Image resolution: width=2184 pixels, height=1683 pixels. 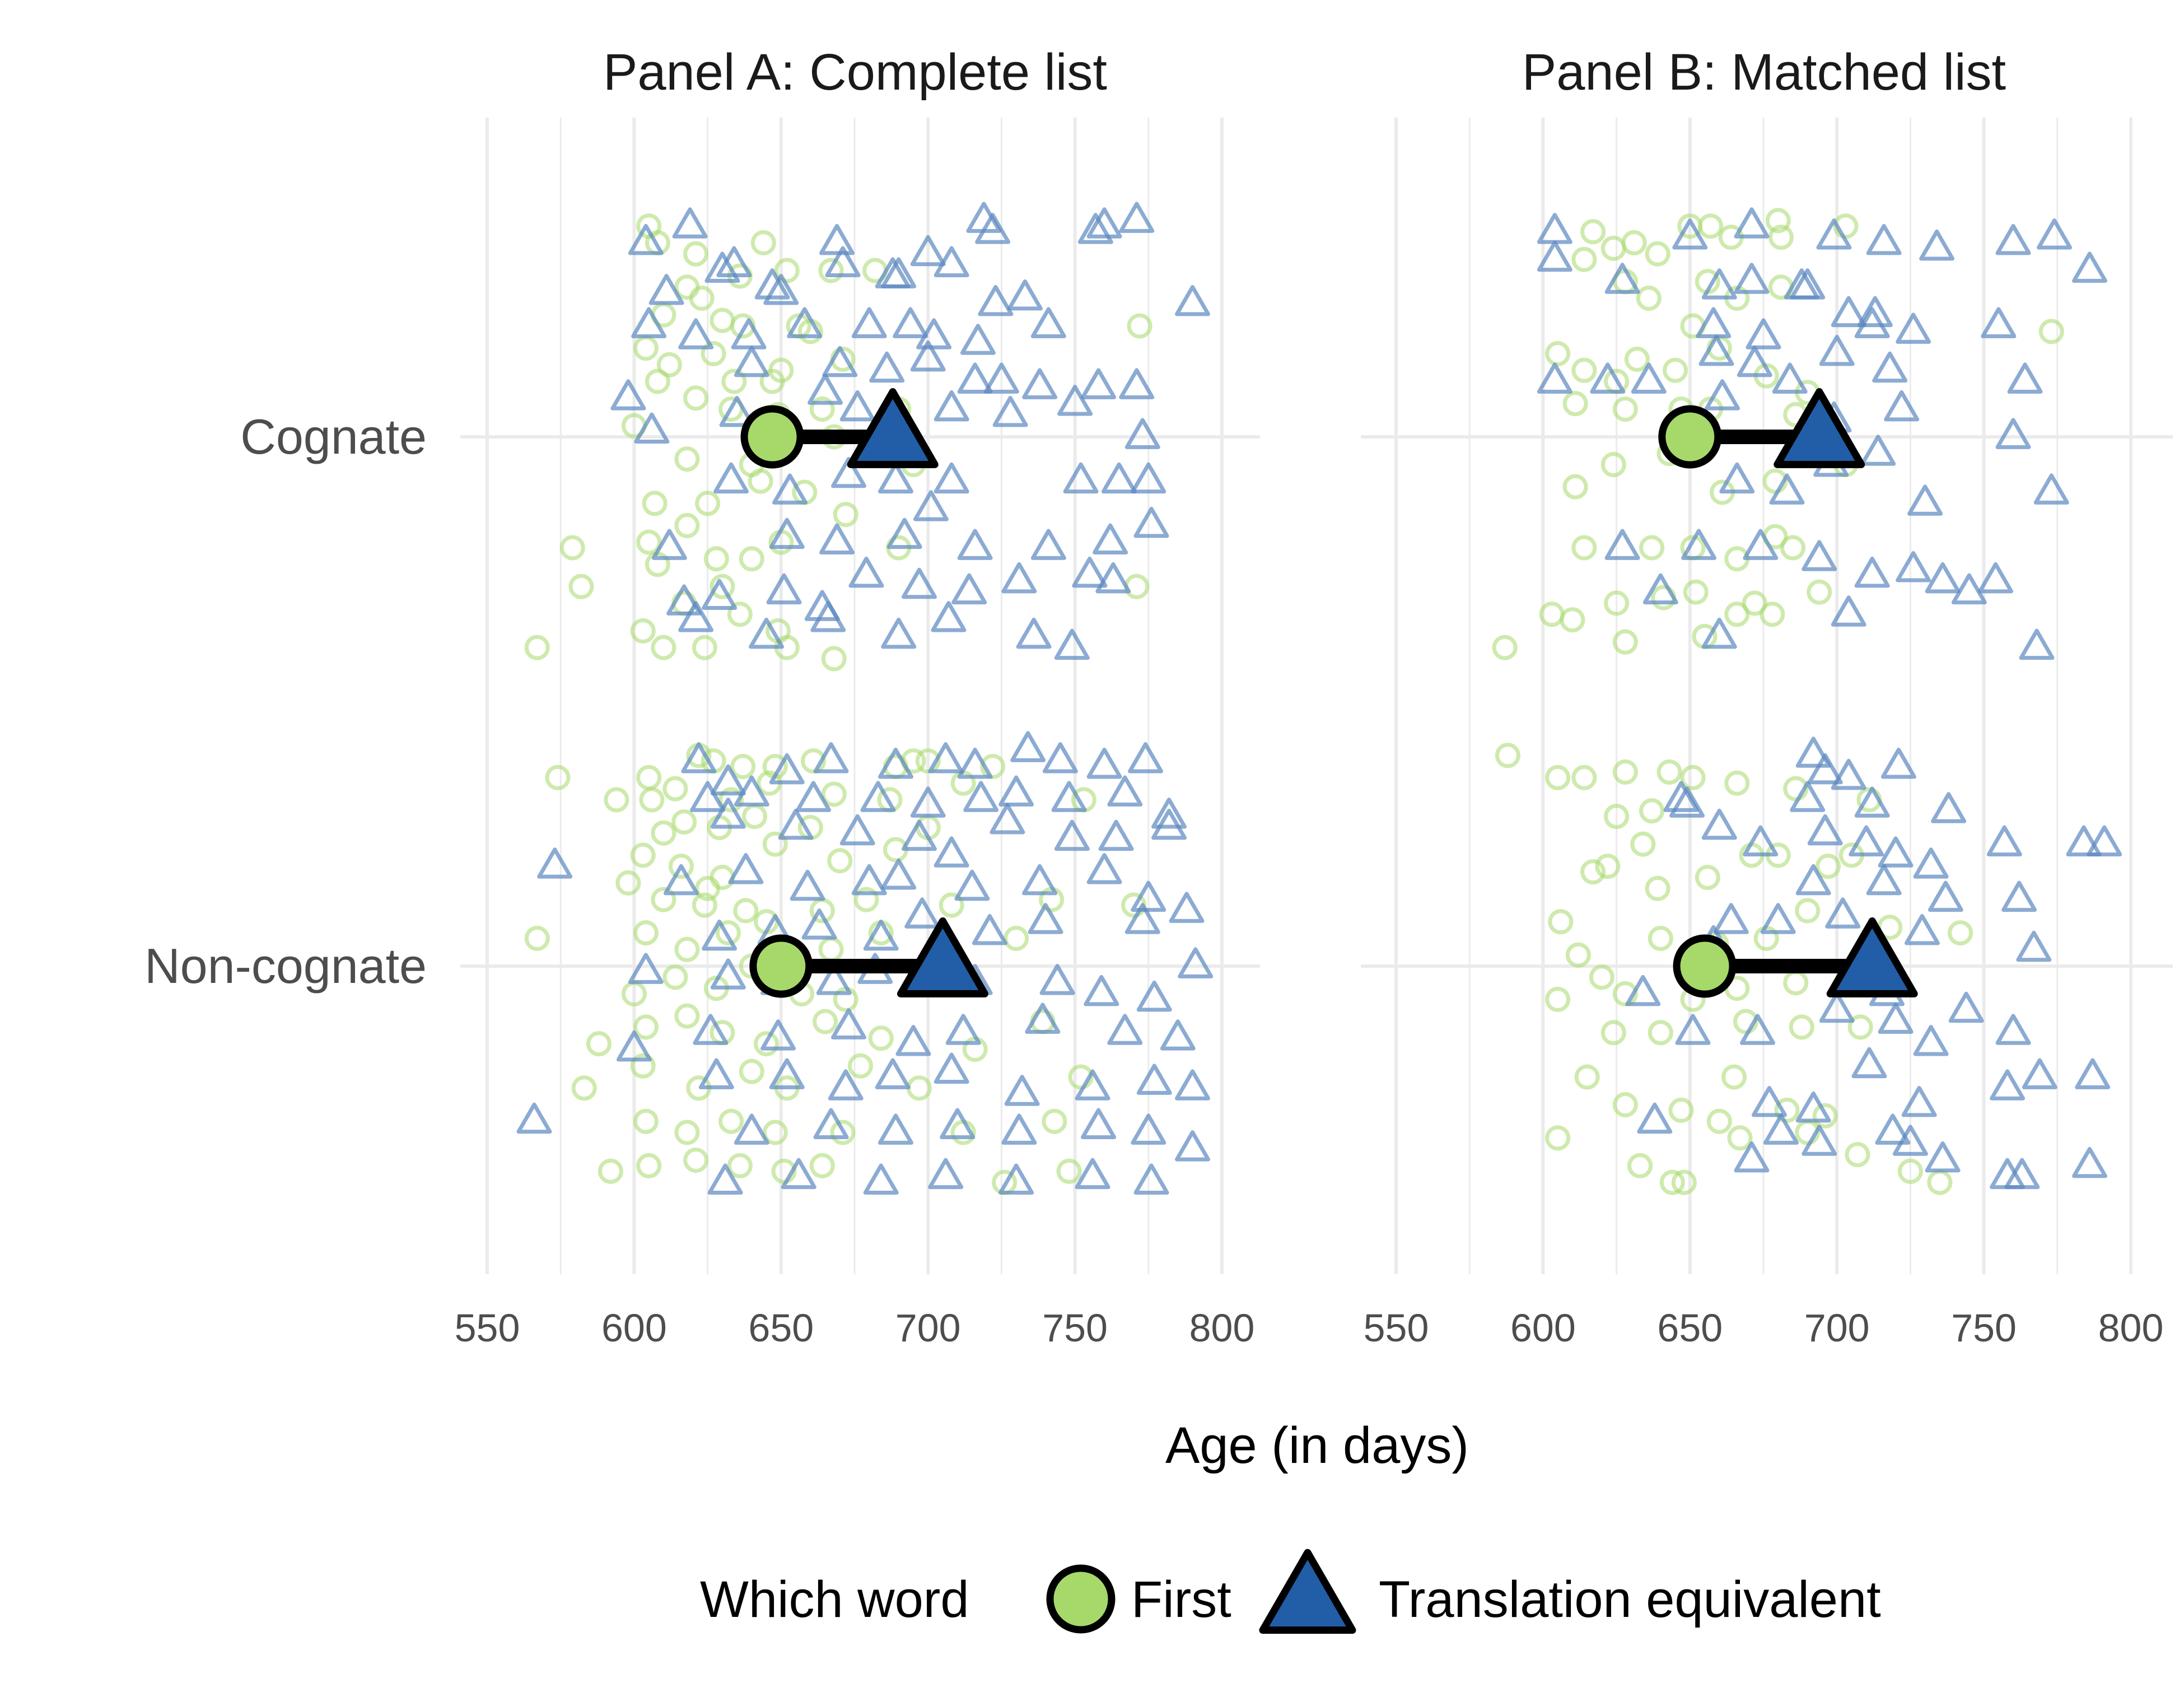 I want to click on x-tick-750: 750, so click(x=1984, y=1328).